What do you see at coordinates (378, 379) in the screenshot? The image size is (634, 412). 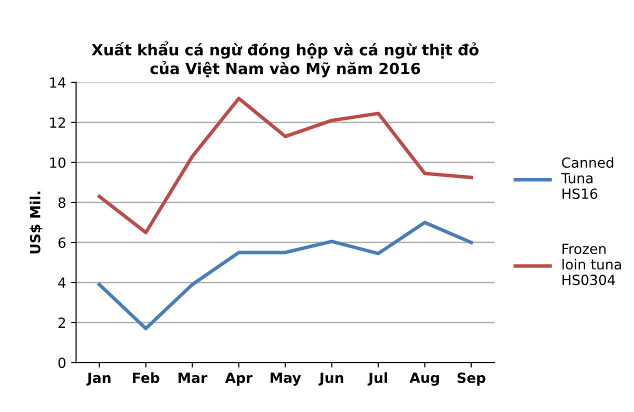 I see `x-tick-label: Jul` at bounding box center [378, 379].